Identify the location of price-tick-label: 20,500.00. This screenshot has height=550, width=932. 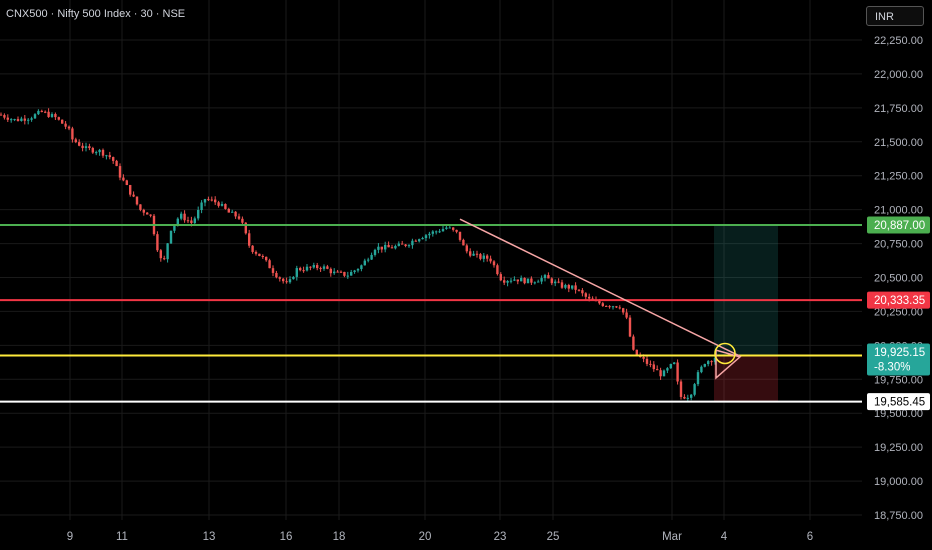
(898, 279).